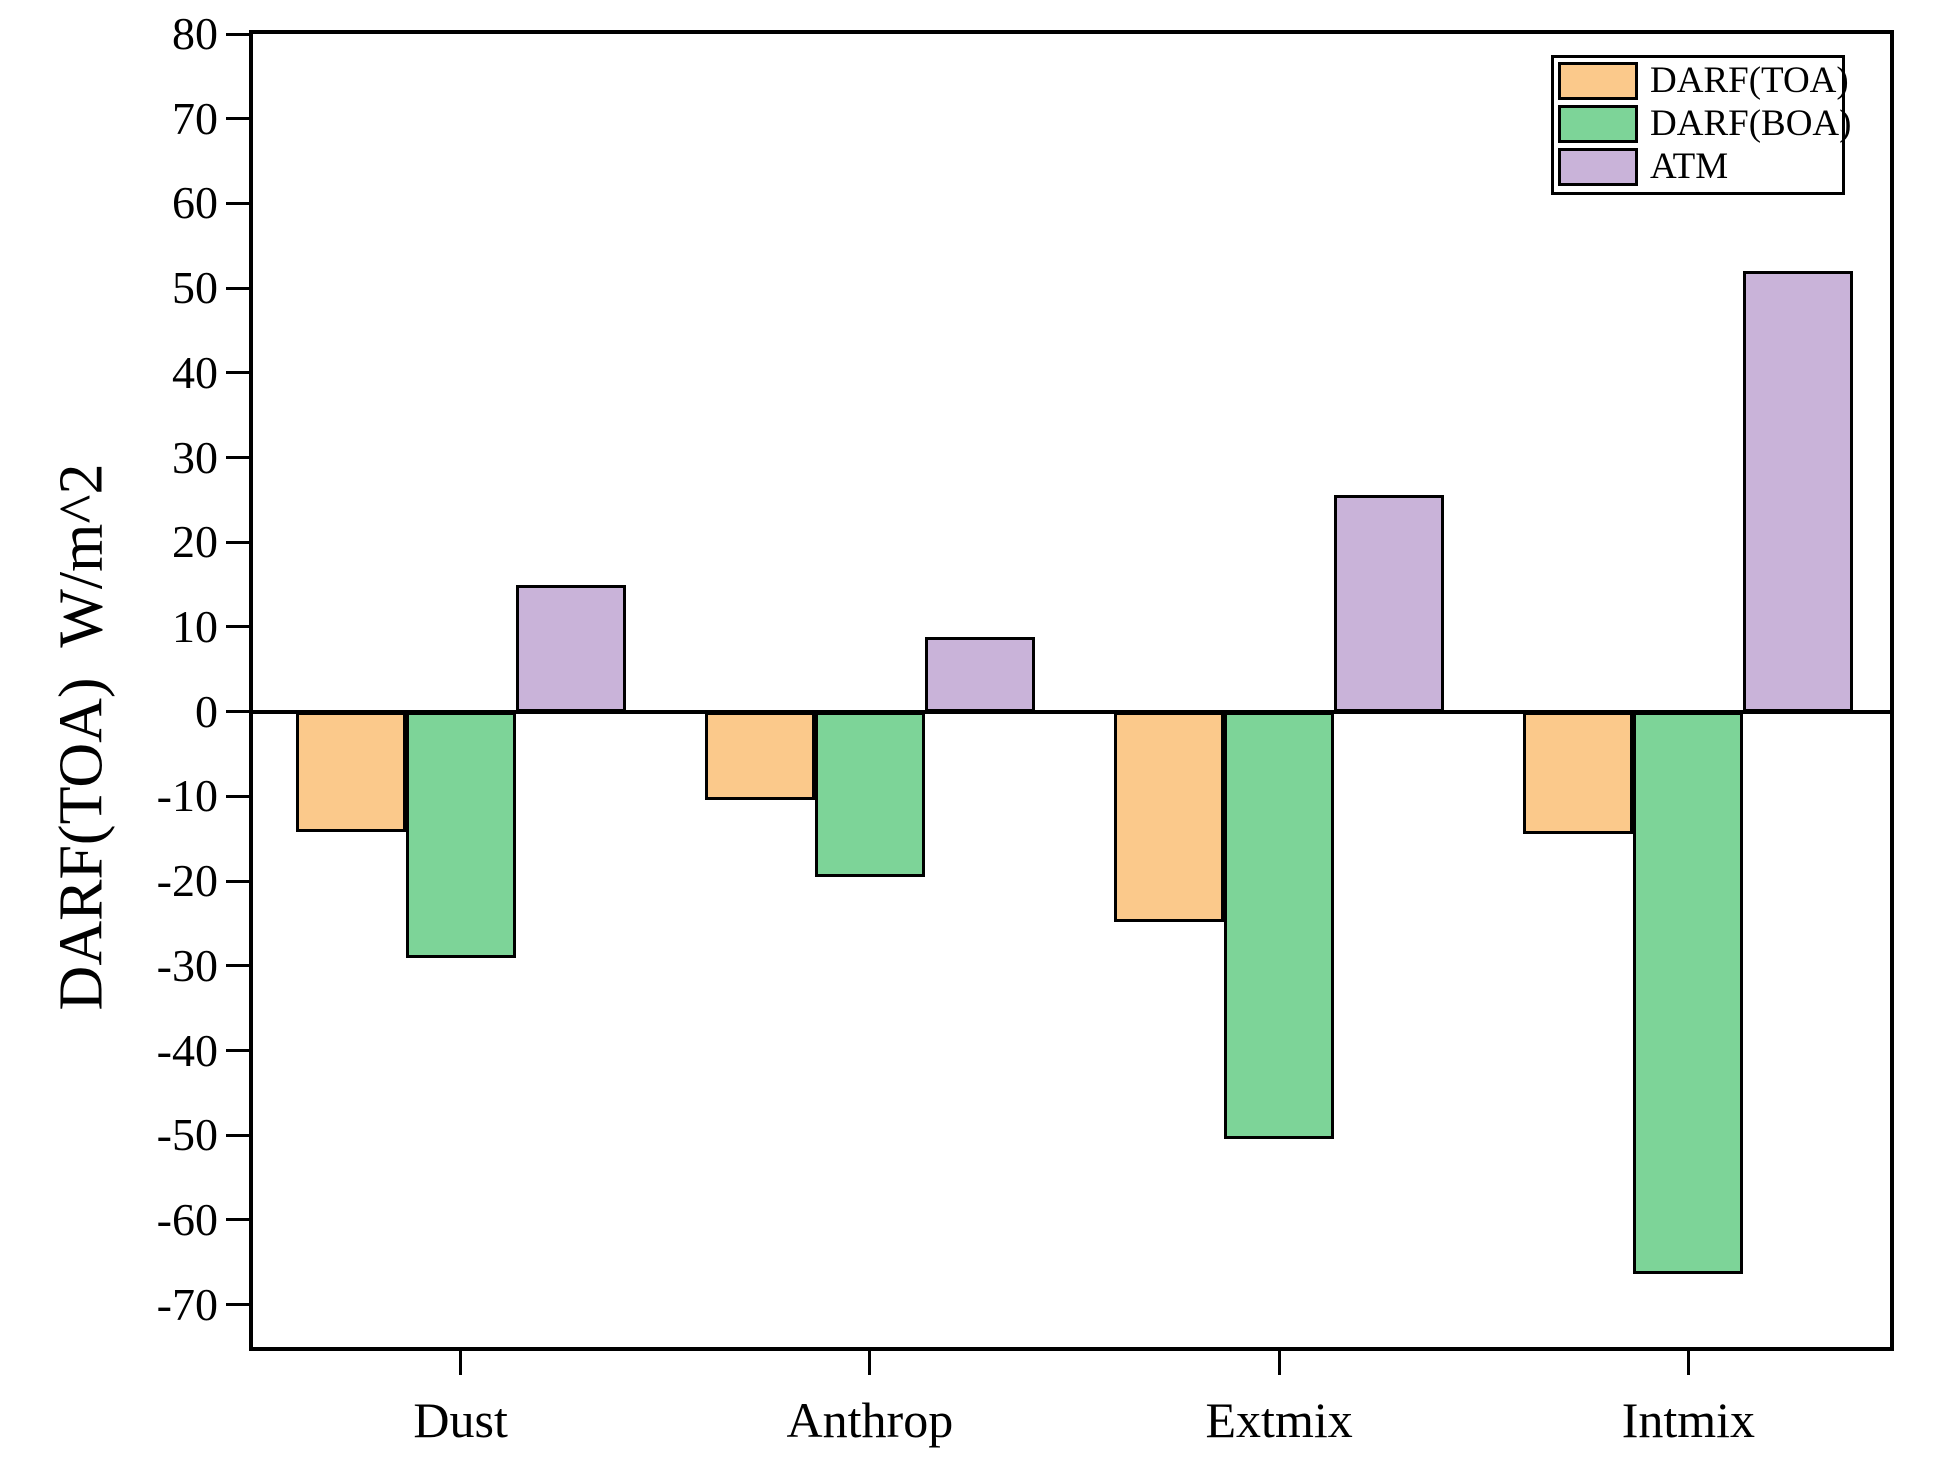 The width and height of the screenshot is (1943, 1483). I want to click on legend-label-ATM: ATM, so click(1689, 166).